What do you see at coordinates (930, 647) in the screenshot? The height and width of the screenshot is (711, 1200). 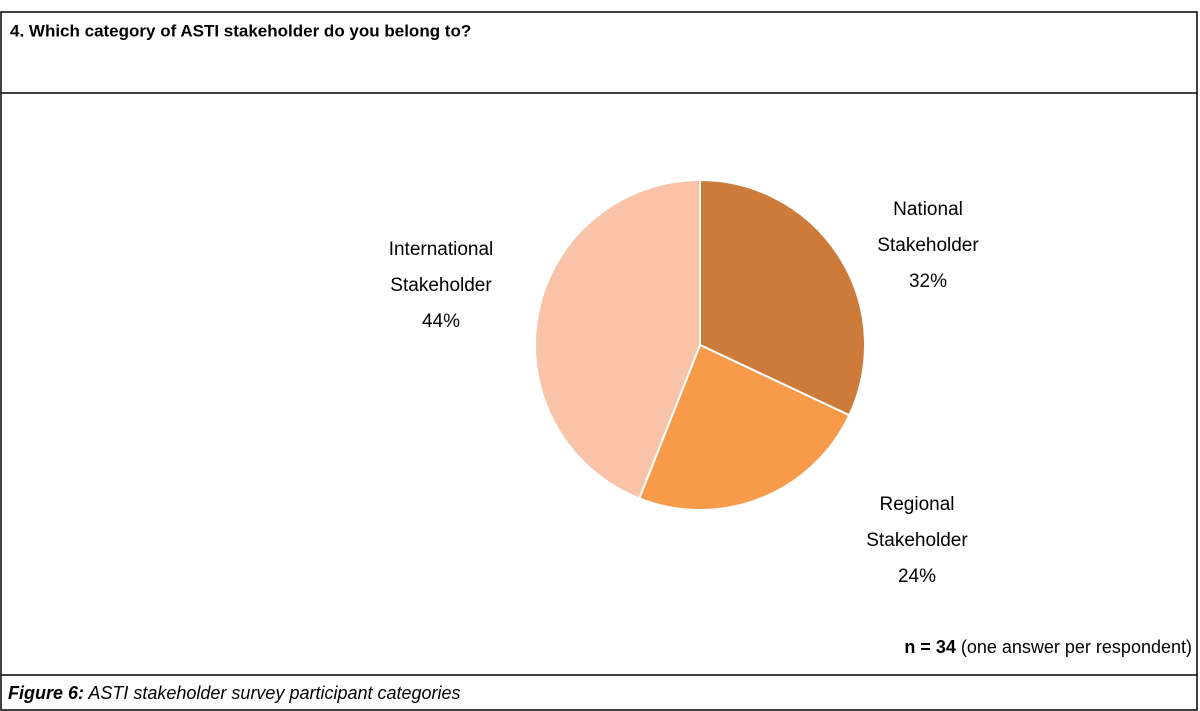 I see `note-bold: n = 34` at bounding box center [930, 647].